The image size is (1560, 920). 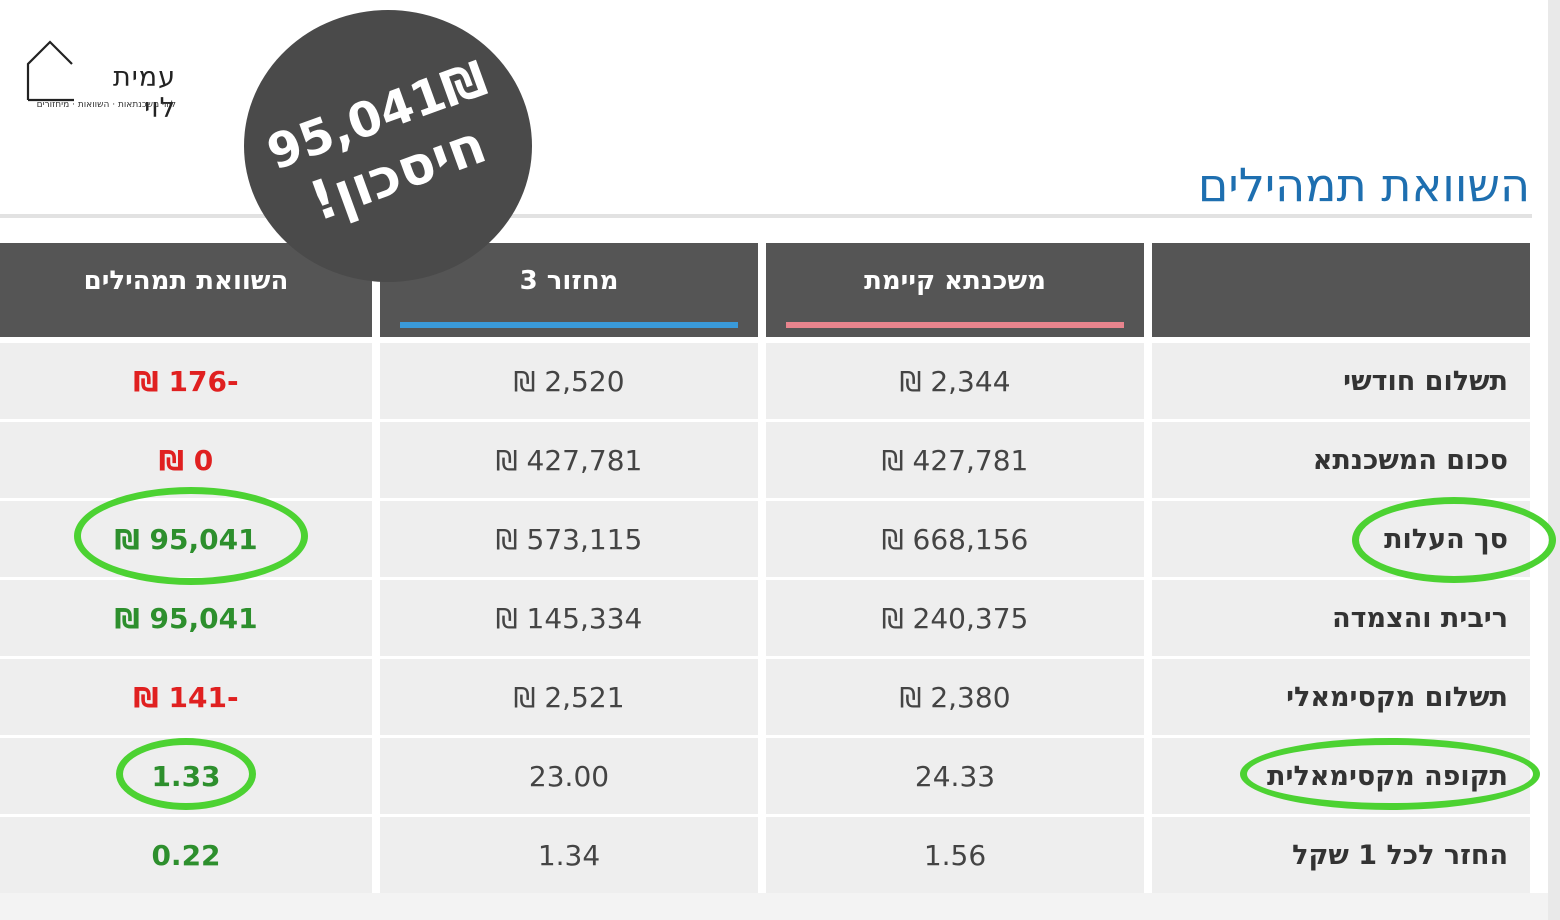 I want to click on existing-value: 1.56, so click(x=955, y=855).